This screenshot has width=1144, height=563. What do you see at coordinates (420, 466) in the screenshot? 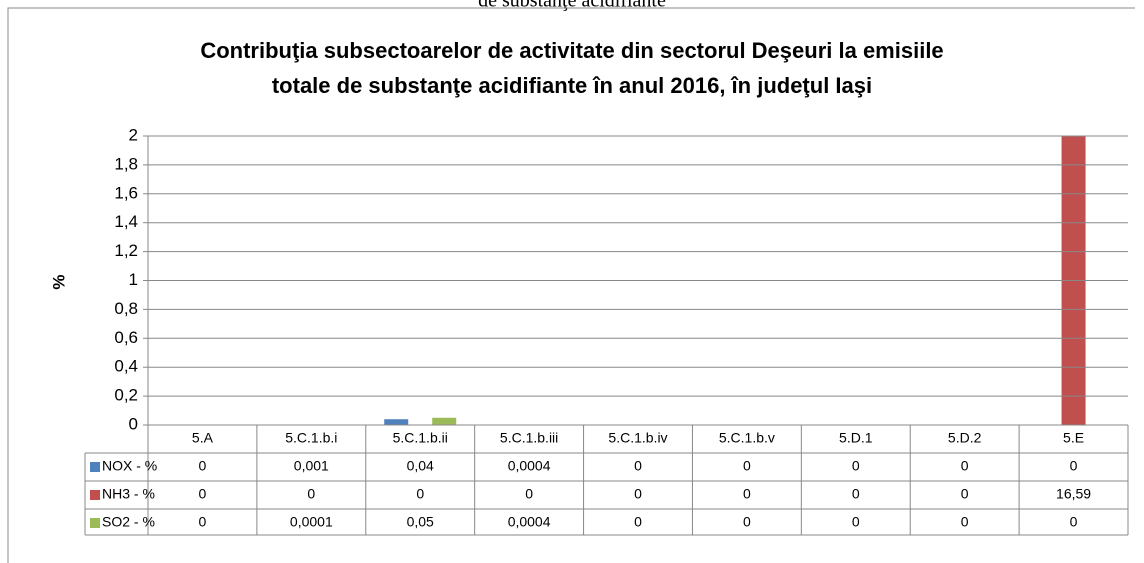
I see `data-label: 0,04` at bounding box center [420, 466].